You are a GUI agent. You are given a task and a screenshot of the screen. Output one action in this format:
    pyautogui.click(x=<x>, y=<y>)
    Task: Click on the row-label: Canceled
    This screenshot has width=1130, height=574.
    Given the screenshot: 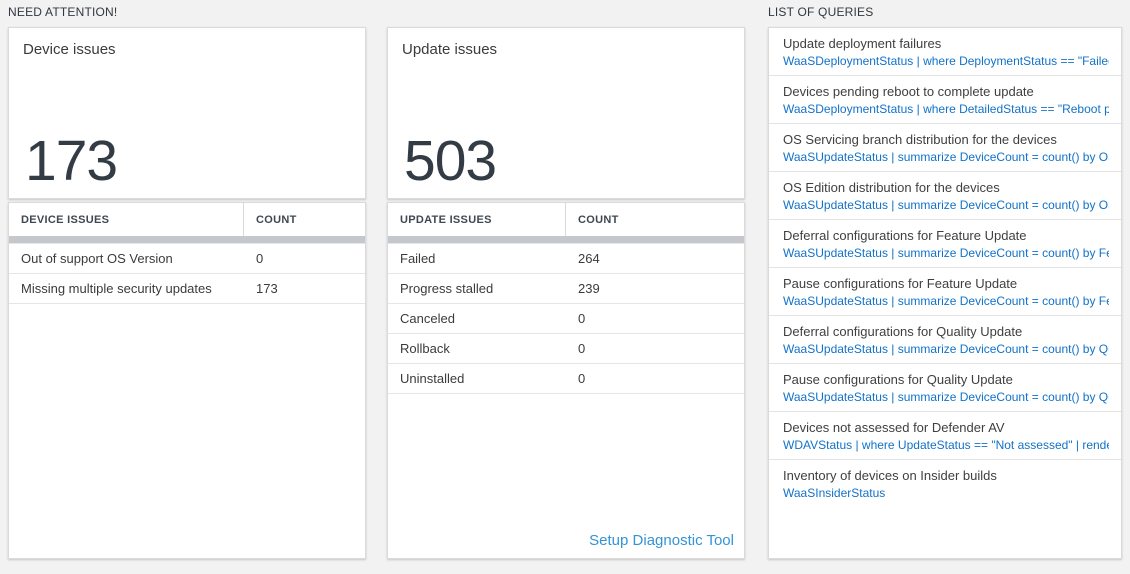 What is the action you would take?
    pyautogui.click(x=427, y=318)
    